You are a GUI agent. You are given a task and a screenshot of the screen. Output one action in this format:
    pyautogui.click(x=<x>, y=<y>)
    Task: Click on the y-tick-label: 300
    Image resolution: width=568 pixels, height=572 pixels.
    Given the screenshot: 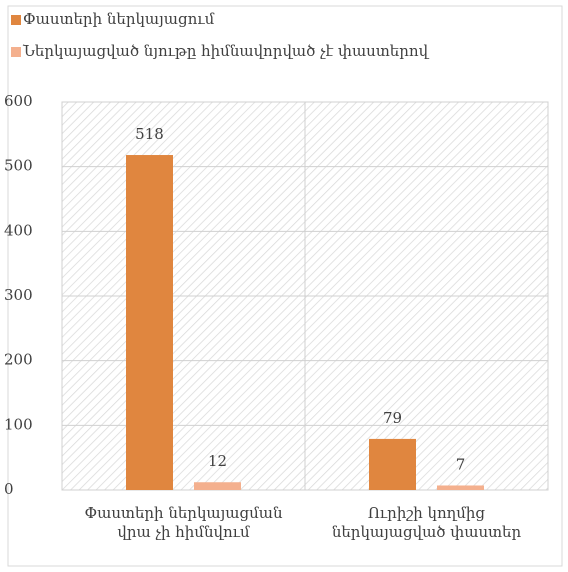 What is the action you would take?
    pyautogui.click(x=18, y=295)
    